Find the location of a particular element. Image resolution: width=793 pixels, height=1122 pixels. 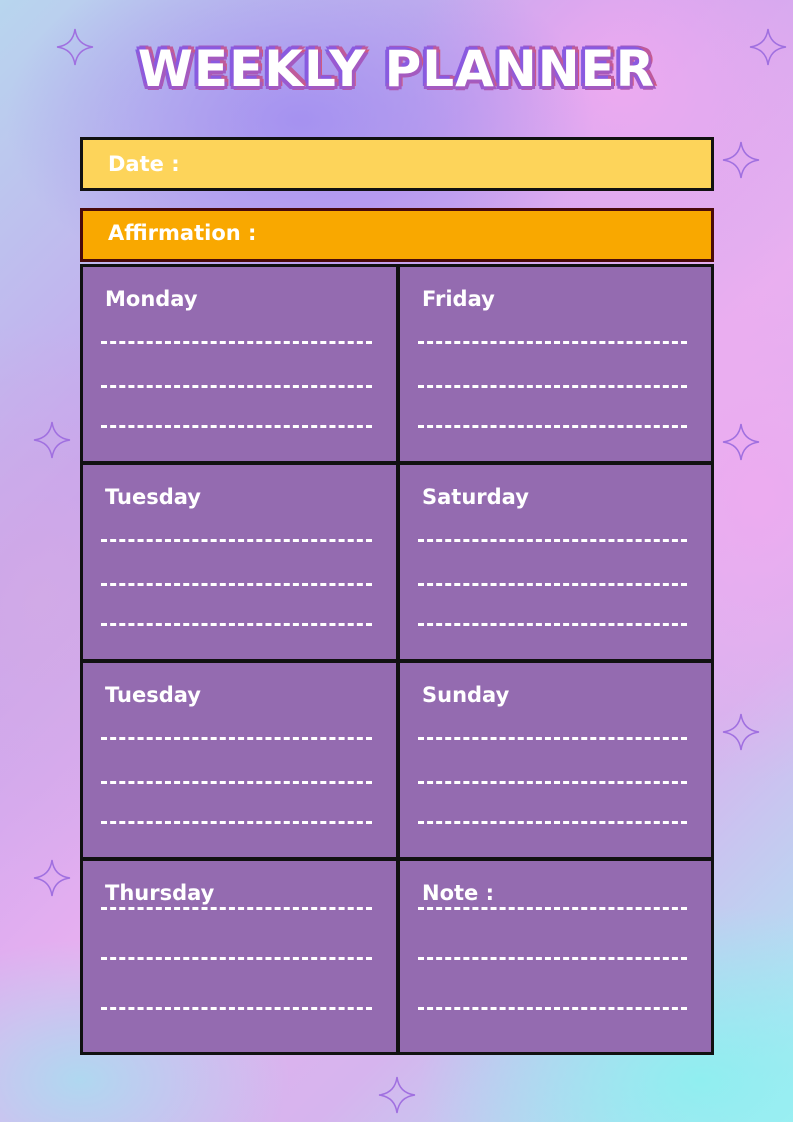

day-label: Note : is located at coordinates (458, 893).